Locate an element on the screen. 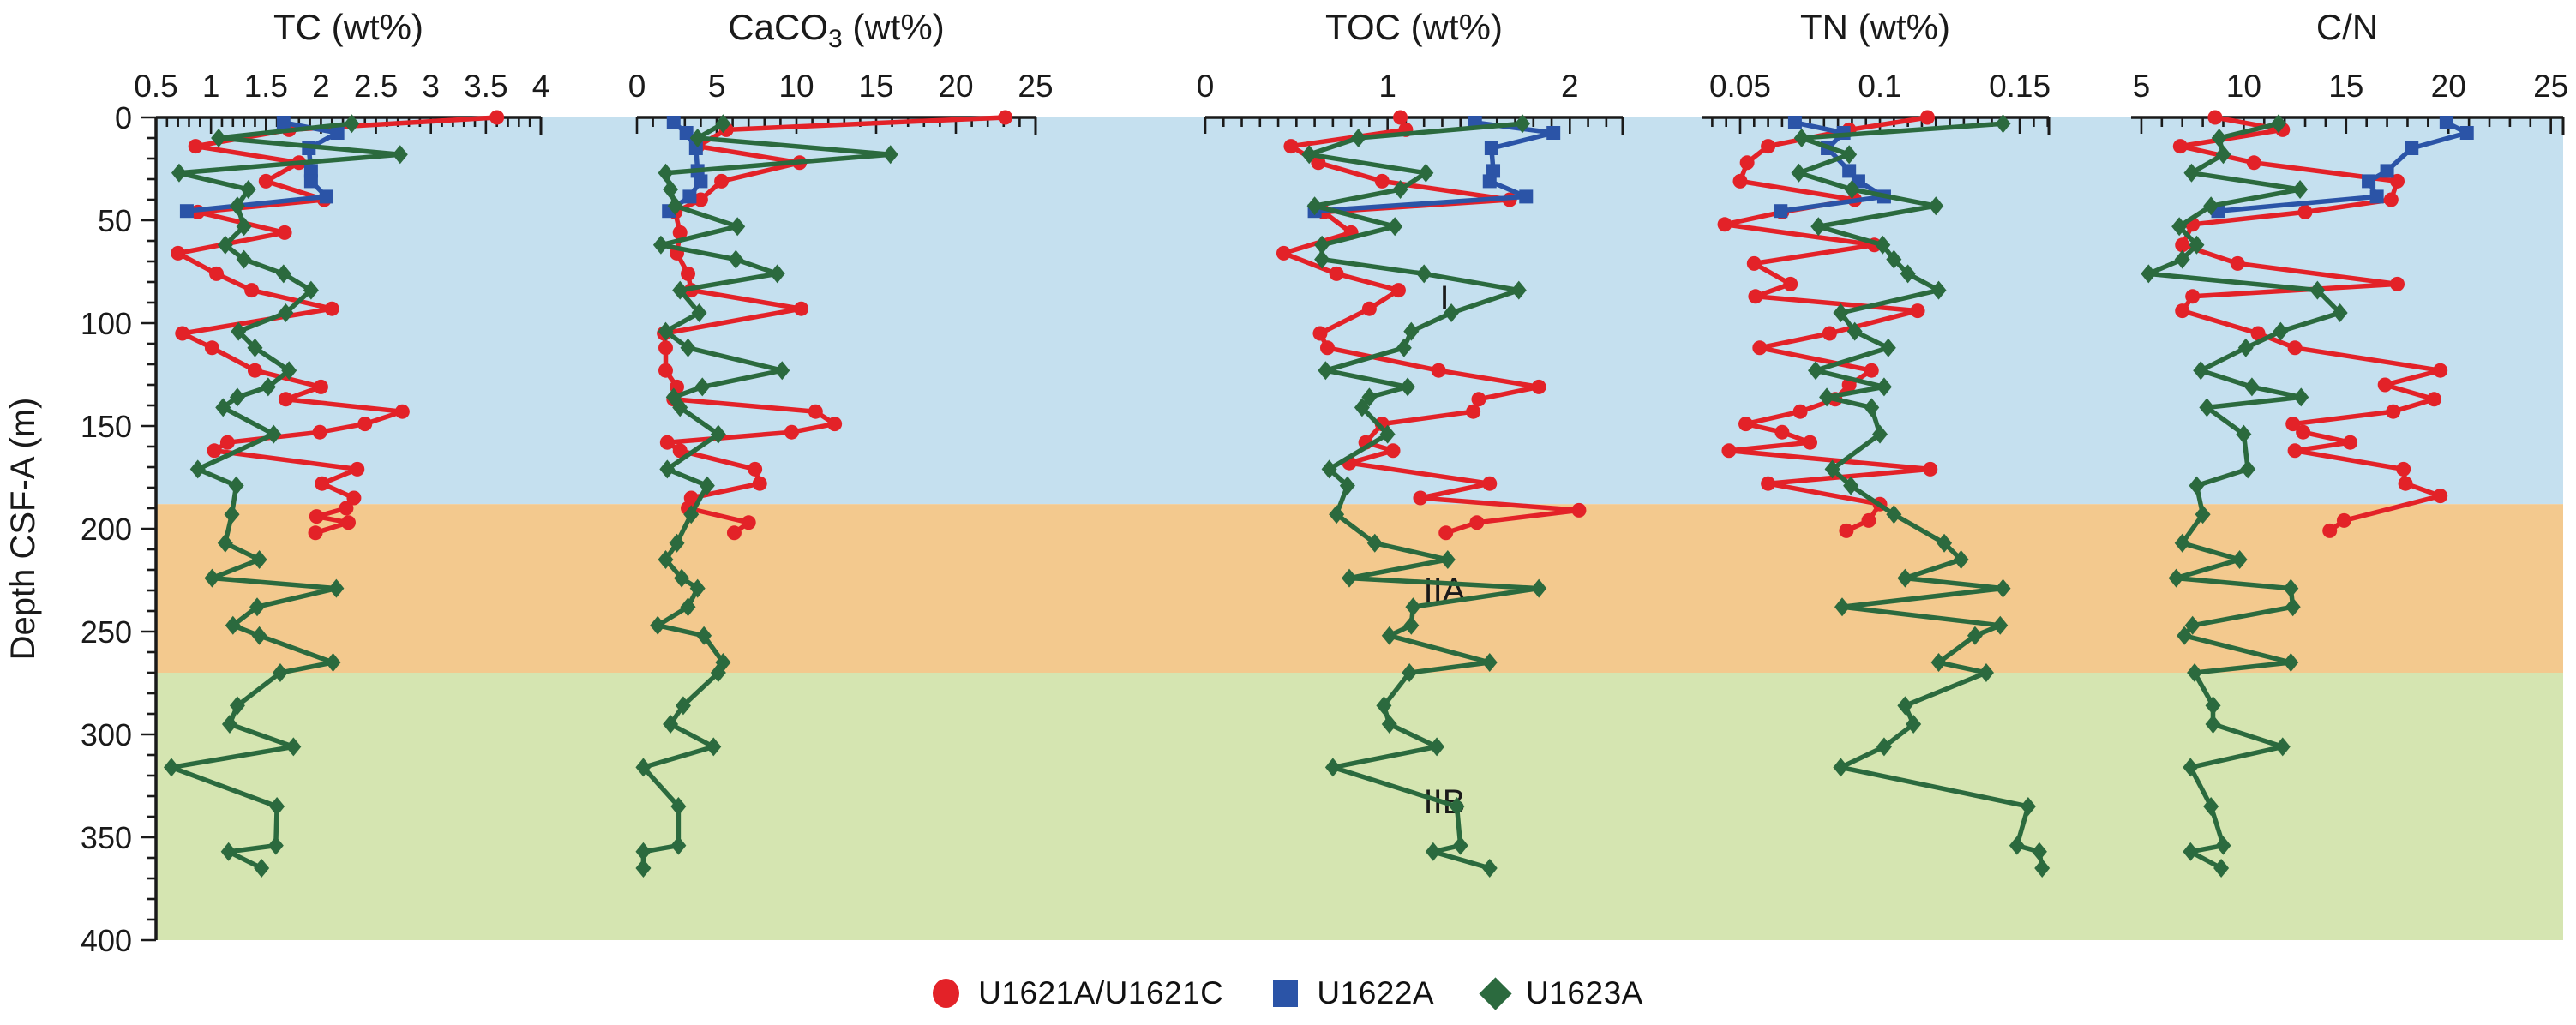 The height and width of the screenshot is (1025, 2576). panel-tn-wt--series-u1623a is located at coordinates (1921, 496).